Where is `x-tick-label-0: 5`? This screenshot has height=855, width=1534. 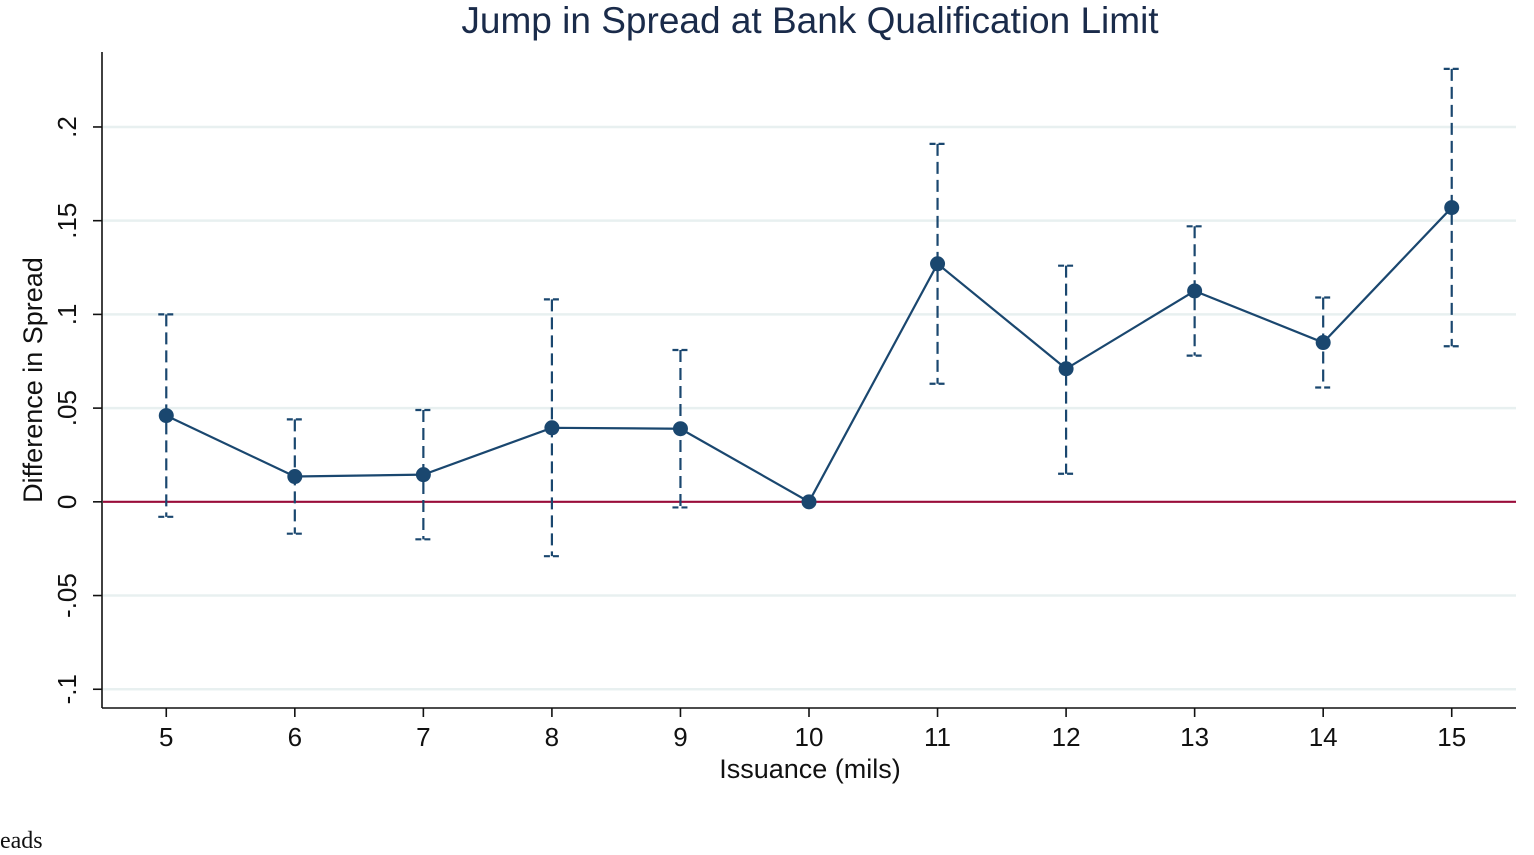
x-tick-label-0: 5 is located at coordinates (166, 737).